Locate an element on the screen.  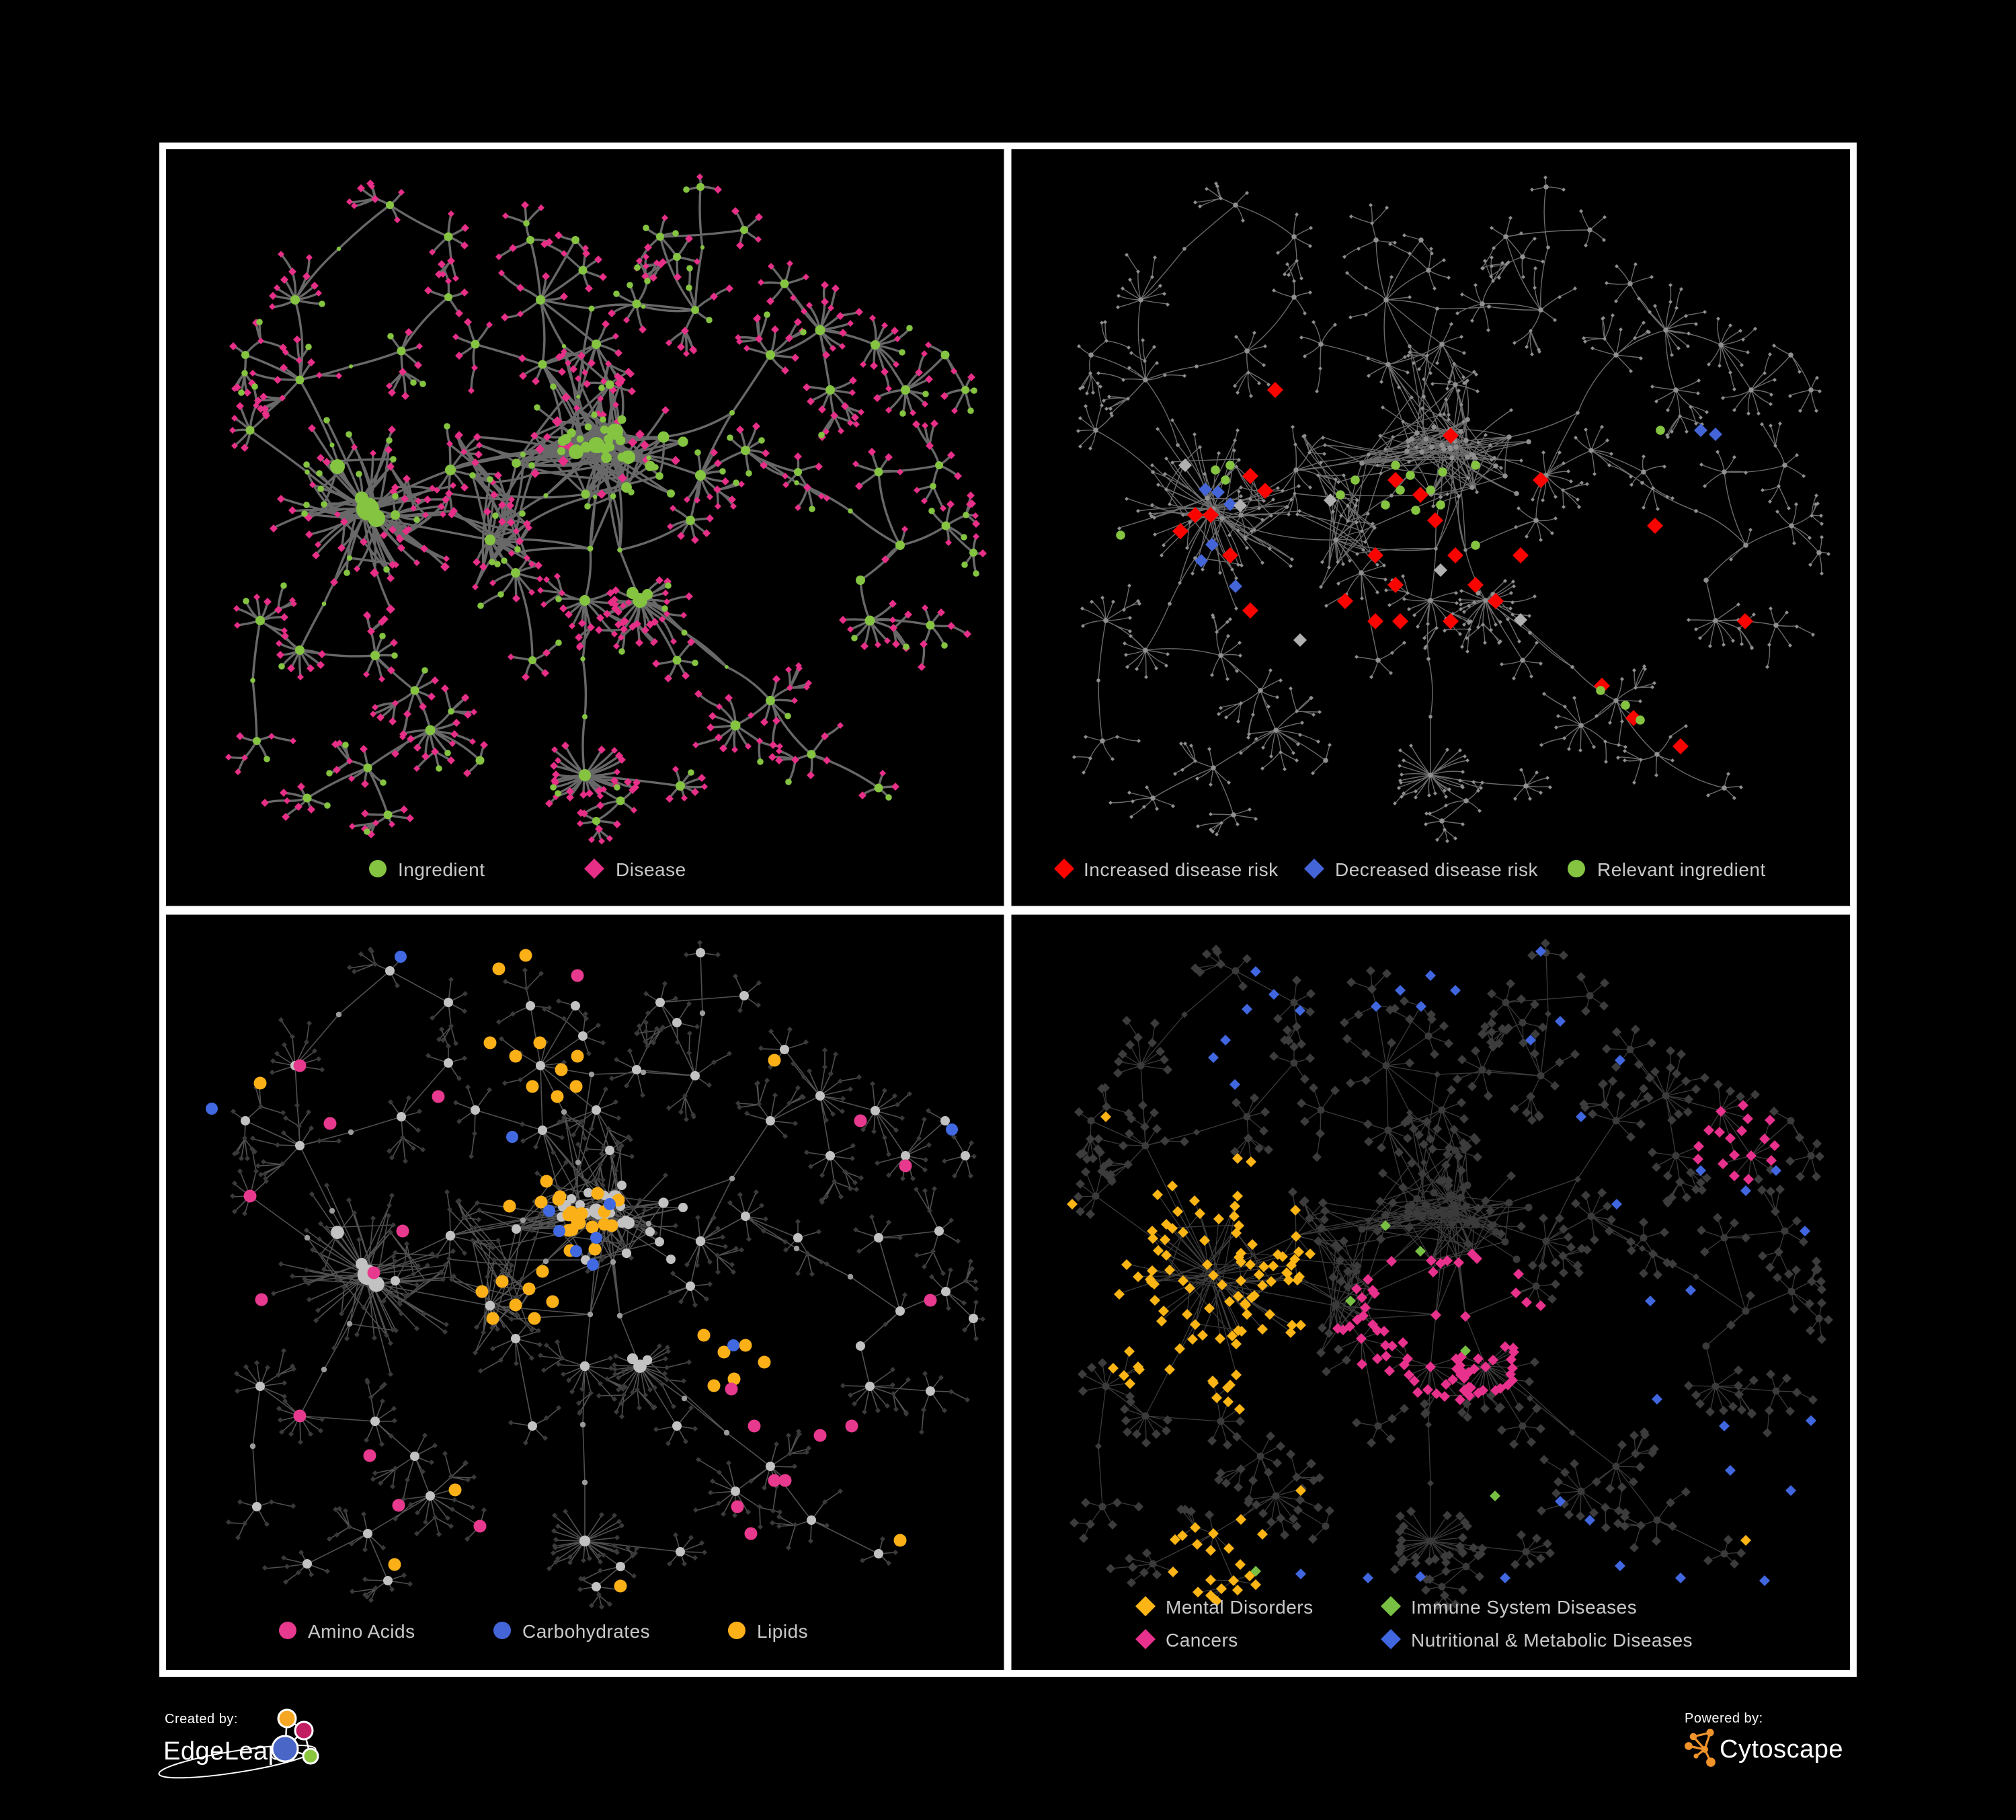
svg-text: Ingredient is located at coordinates (441, 869).